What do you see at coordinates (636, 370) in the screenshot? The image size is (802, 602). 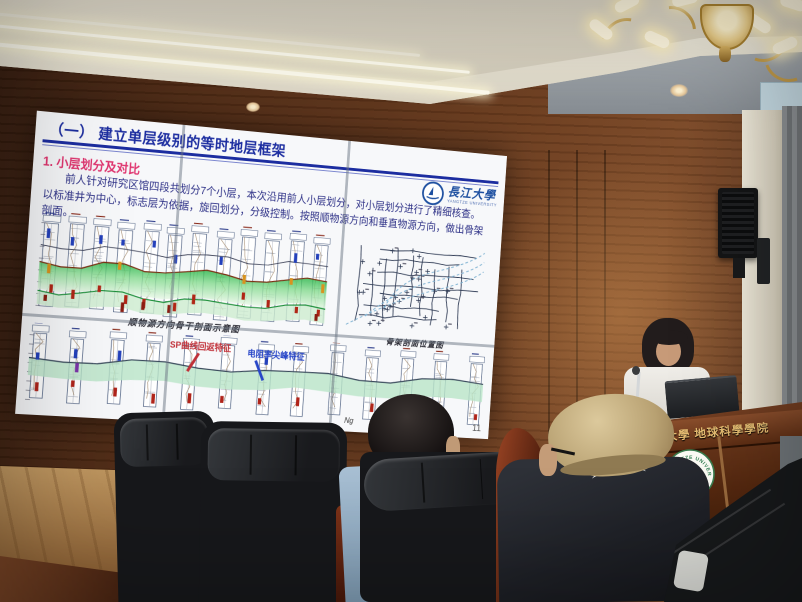 I see `microphone` at bounding box center [636, 370].